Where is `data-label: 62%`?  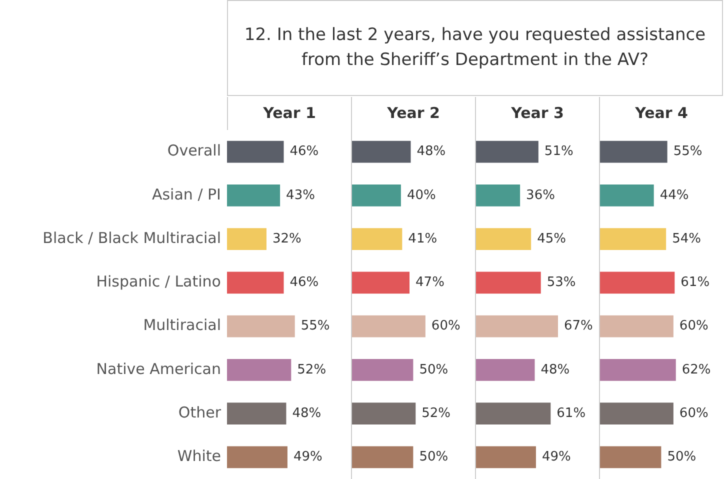 data-label: 62% is located at coordinates (696, 370).